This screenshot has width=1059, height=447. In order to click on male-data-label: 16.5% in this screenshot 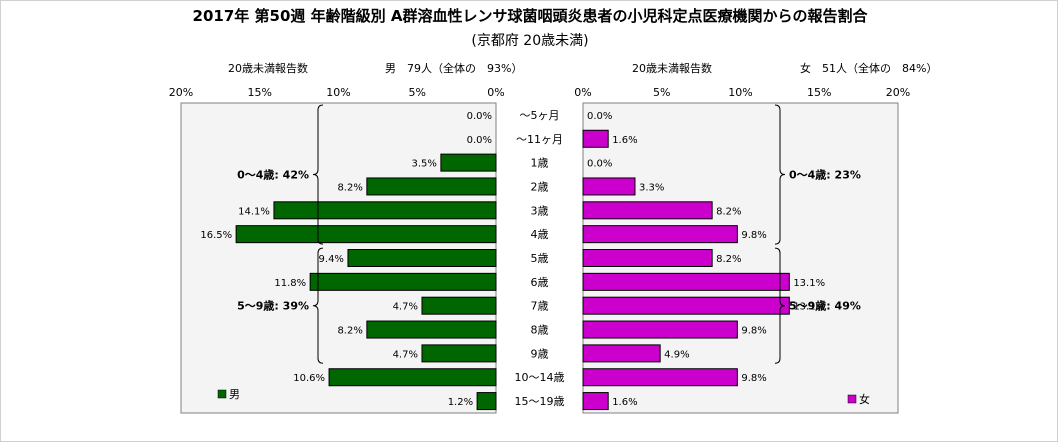, I will do `click(216, 235)`.